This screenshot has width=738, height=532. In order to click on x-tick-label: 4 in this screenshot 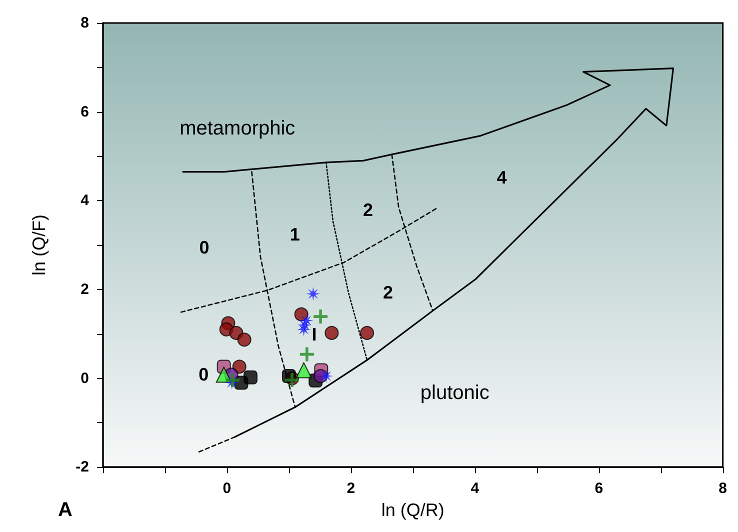, I will do `click(475, 489)`.